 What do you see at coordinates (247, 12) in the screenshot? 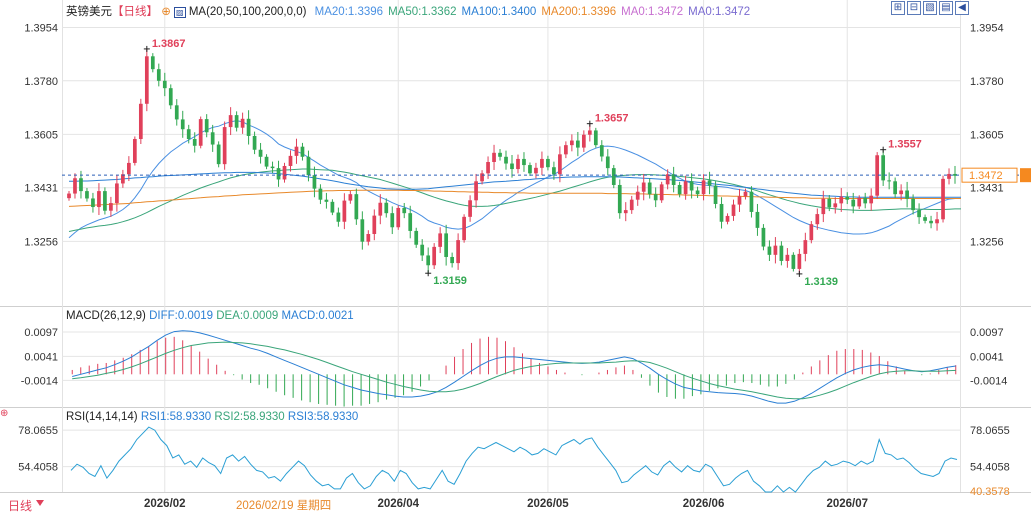
I see `ma-label: MA(20,50,100,200,0,0)` at bounding box center [247, 12].